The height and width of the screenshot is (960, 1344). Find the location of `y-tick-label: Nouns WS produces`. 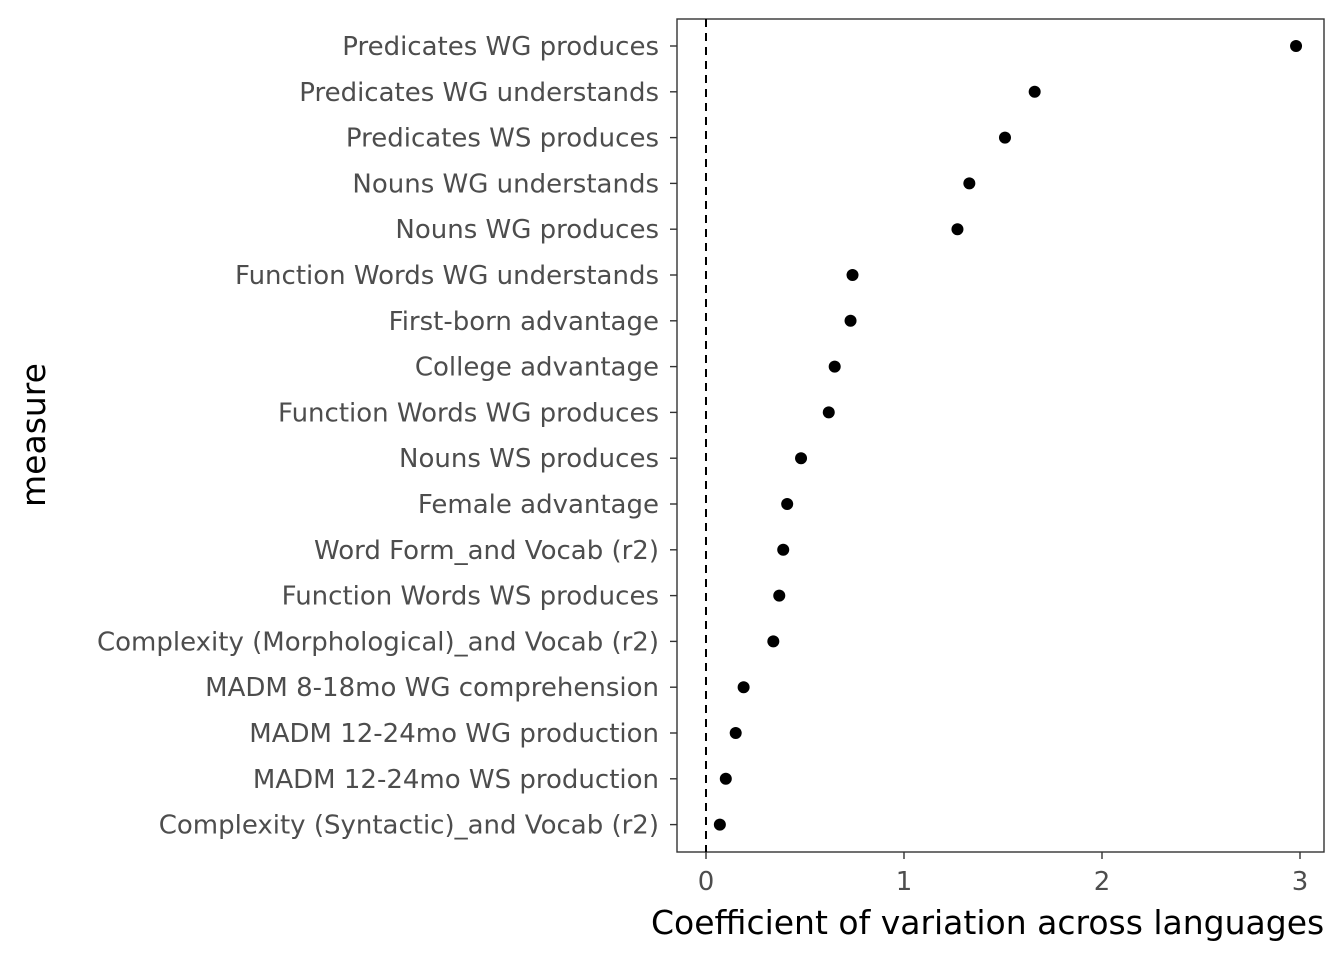

y-tick-label: Nouns WS produces is located at coordinates (529, 459).